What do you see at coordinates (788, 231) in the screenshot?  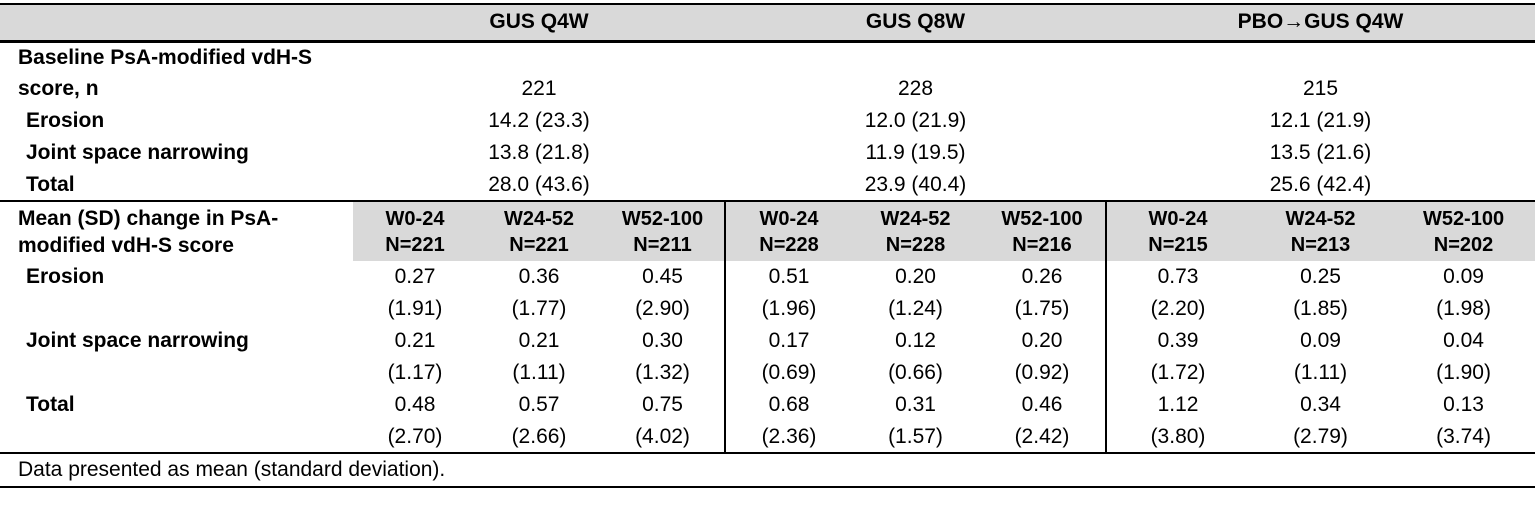 I see `column-header-w0-24: W0-24 N=228` at bounding box center [788, 231].